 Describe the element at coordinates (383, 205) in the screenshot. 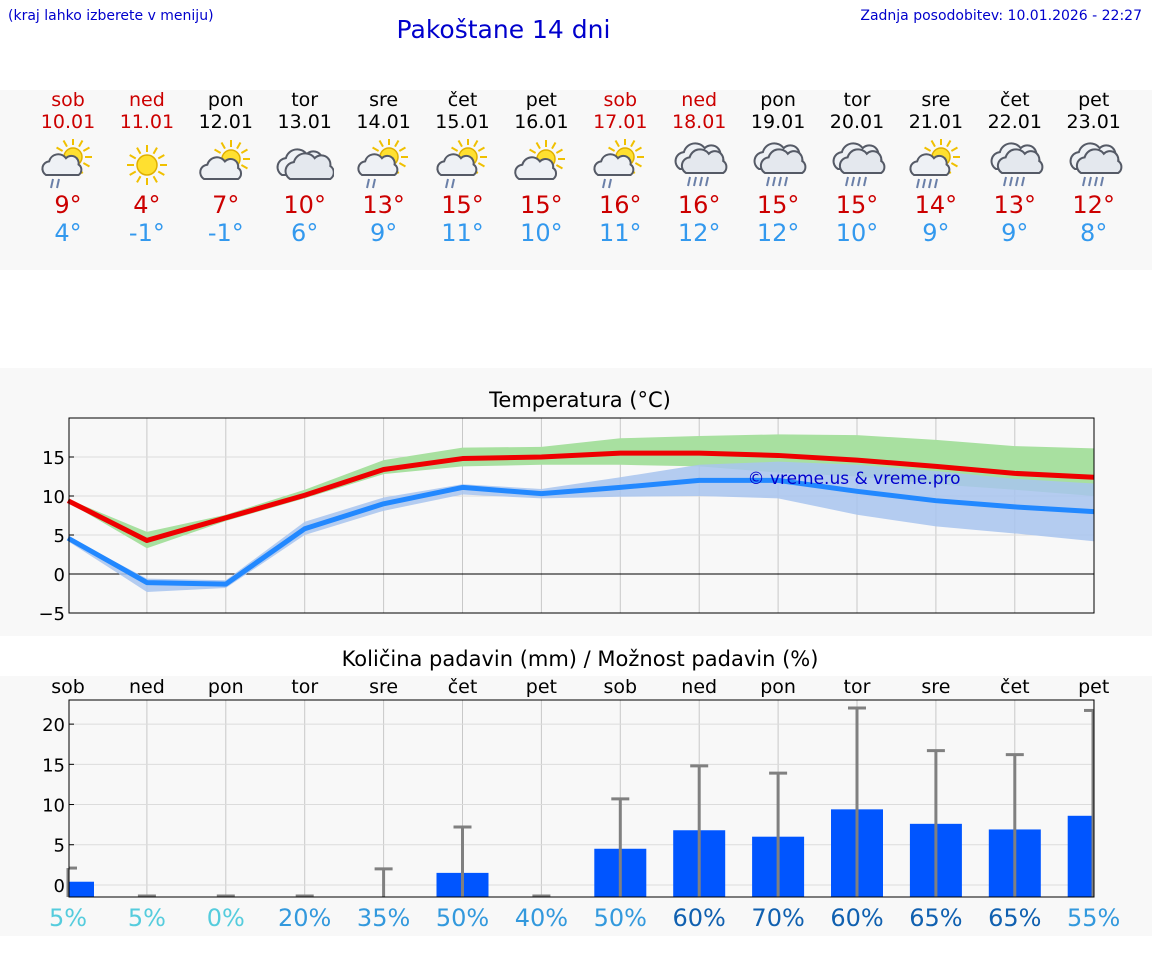

I see `max-temperature: 13°` at that location.